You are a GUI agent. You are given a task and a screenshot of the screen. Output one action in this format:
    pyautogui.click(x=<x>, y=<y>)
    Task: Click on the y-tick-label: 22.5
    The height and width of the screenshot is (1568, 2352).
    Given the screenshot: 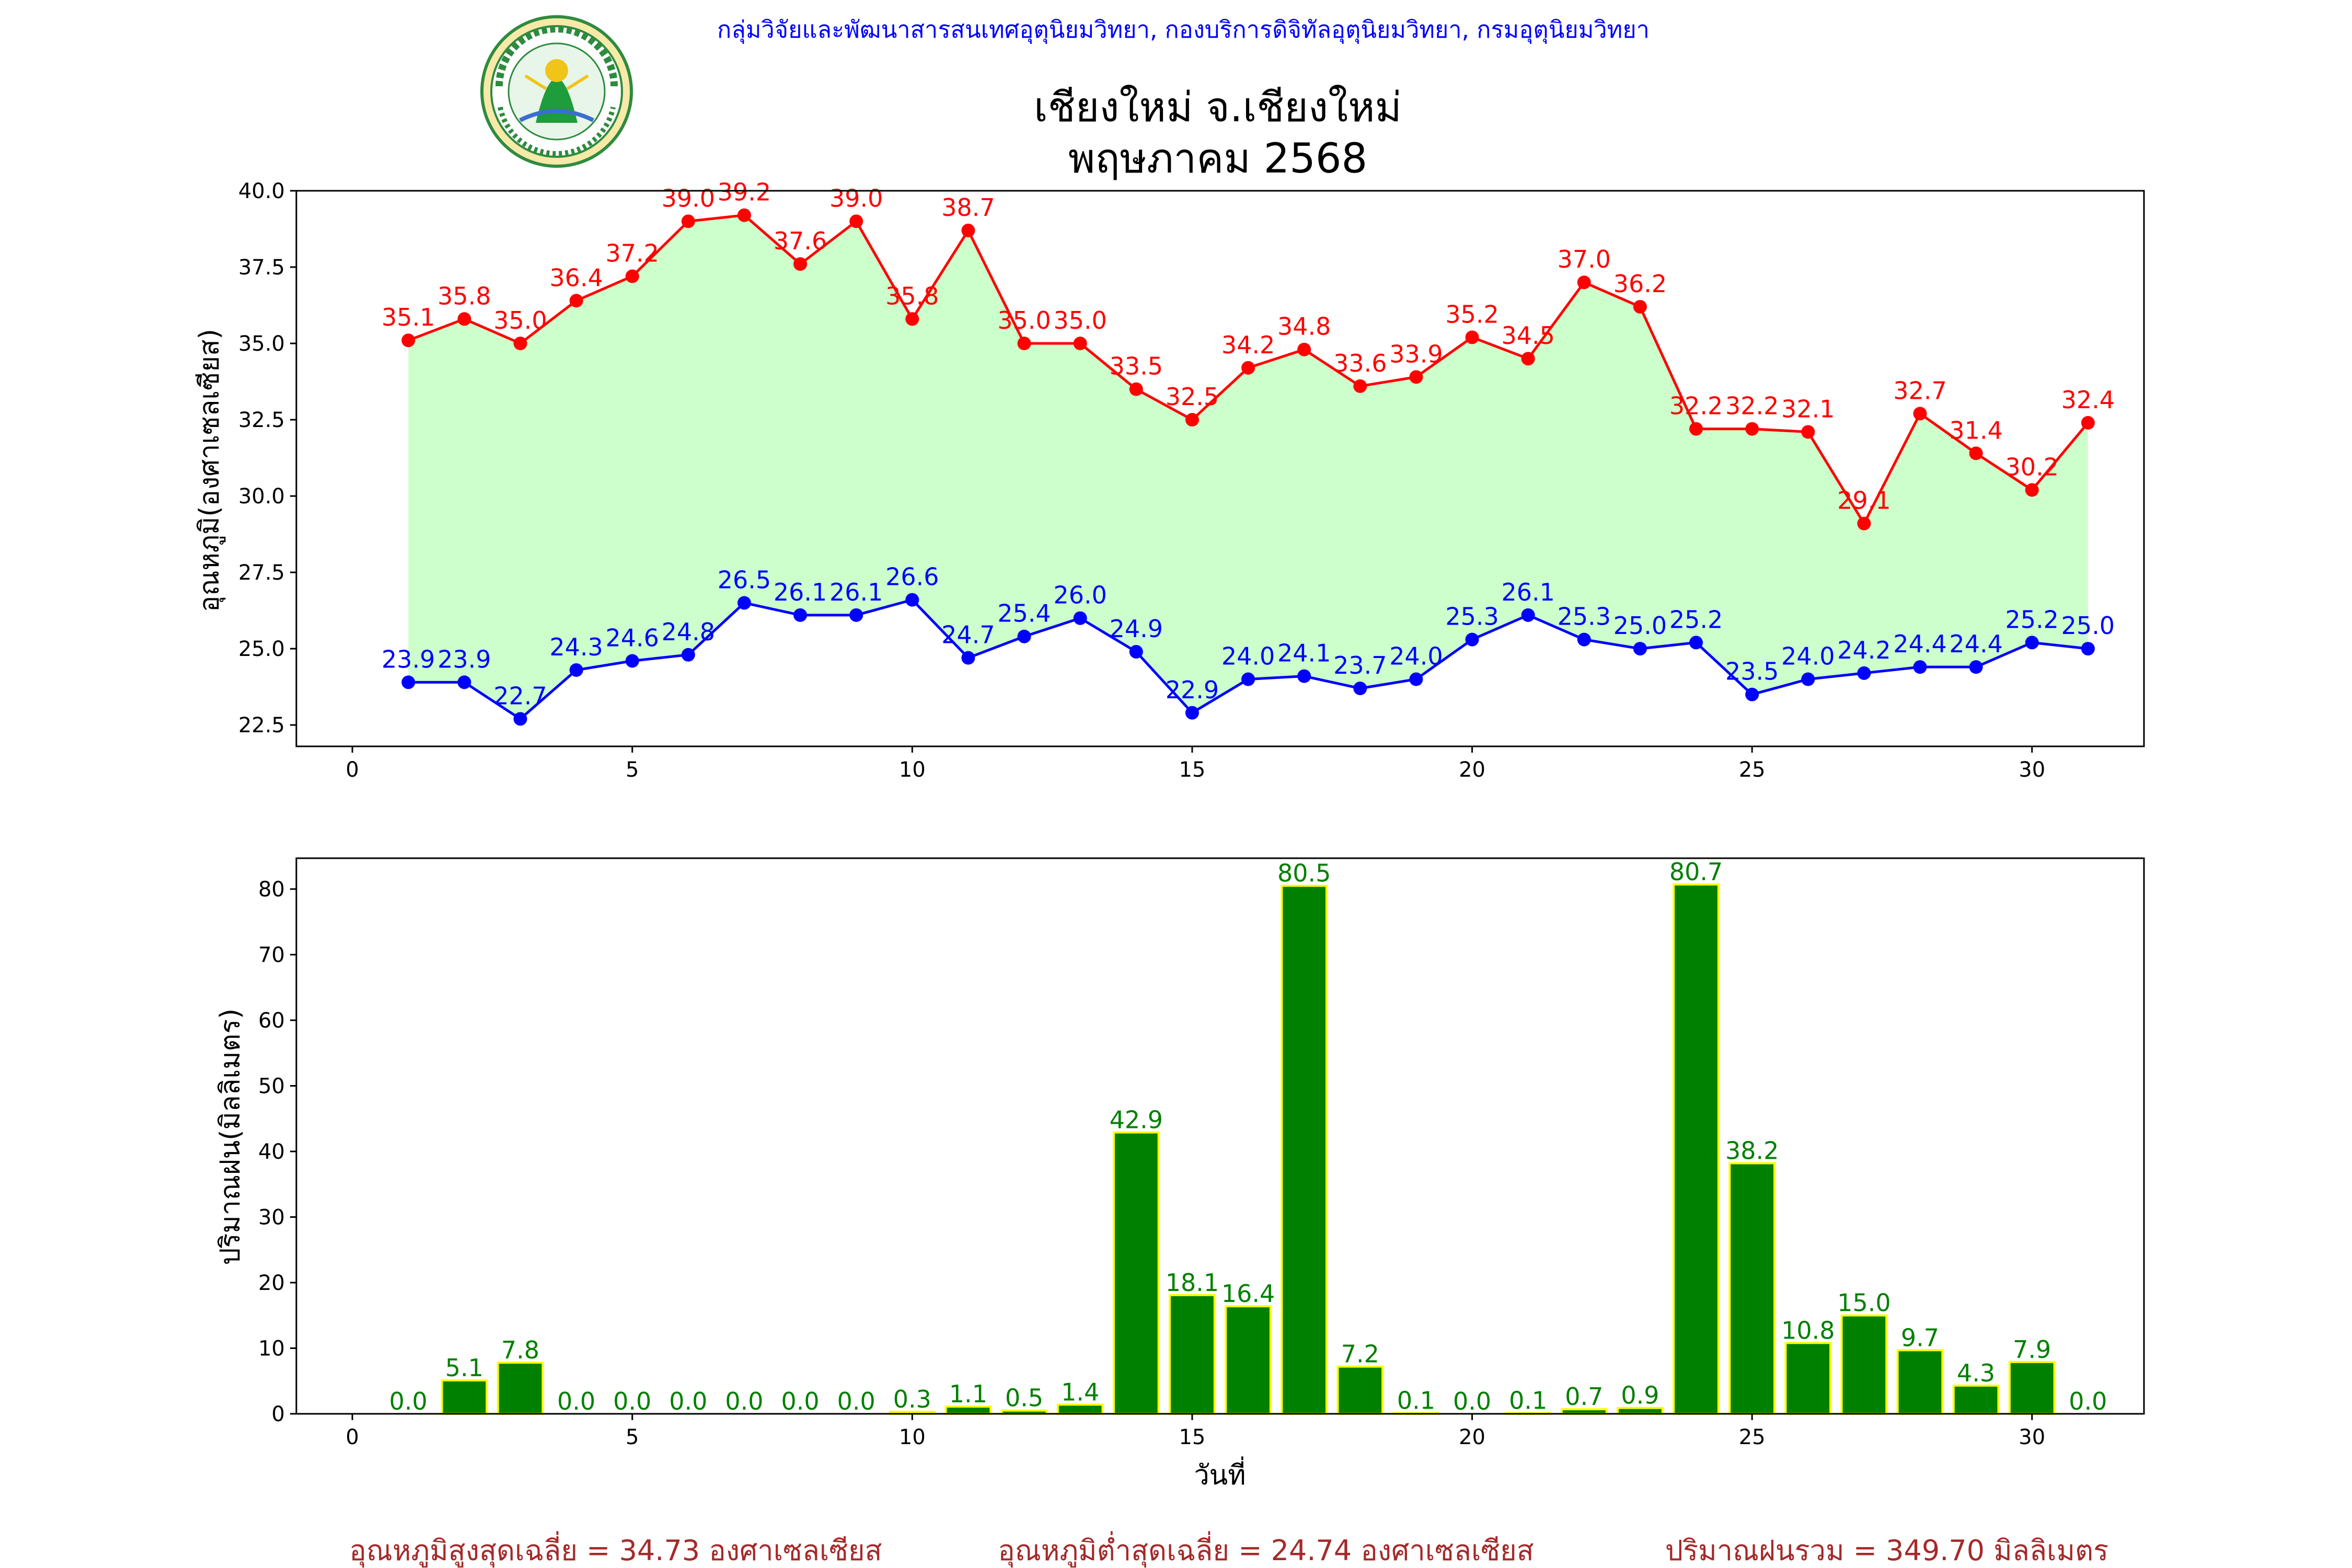 What is the action you would take?
    pyautogui.click(x=261, y=725)
    